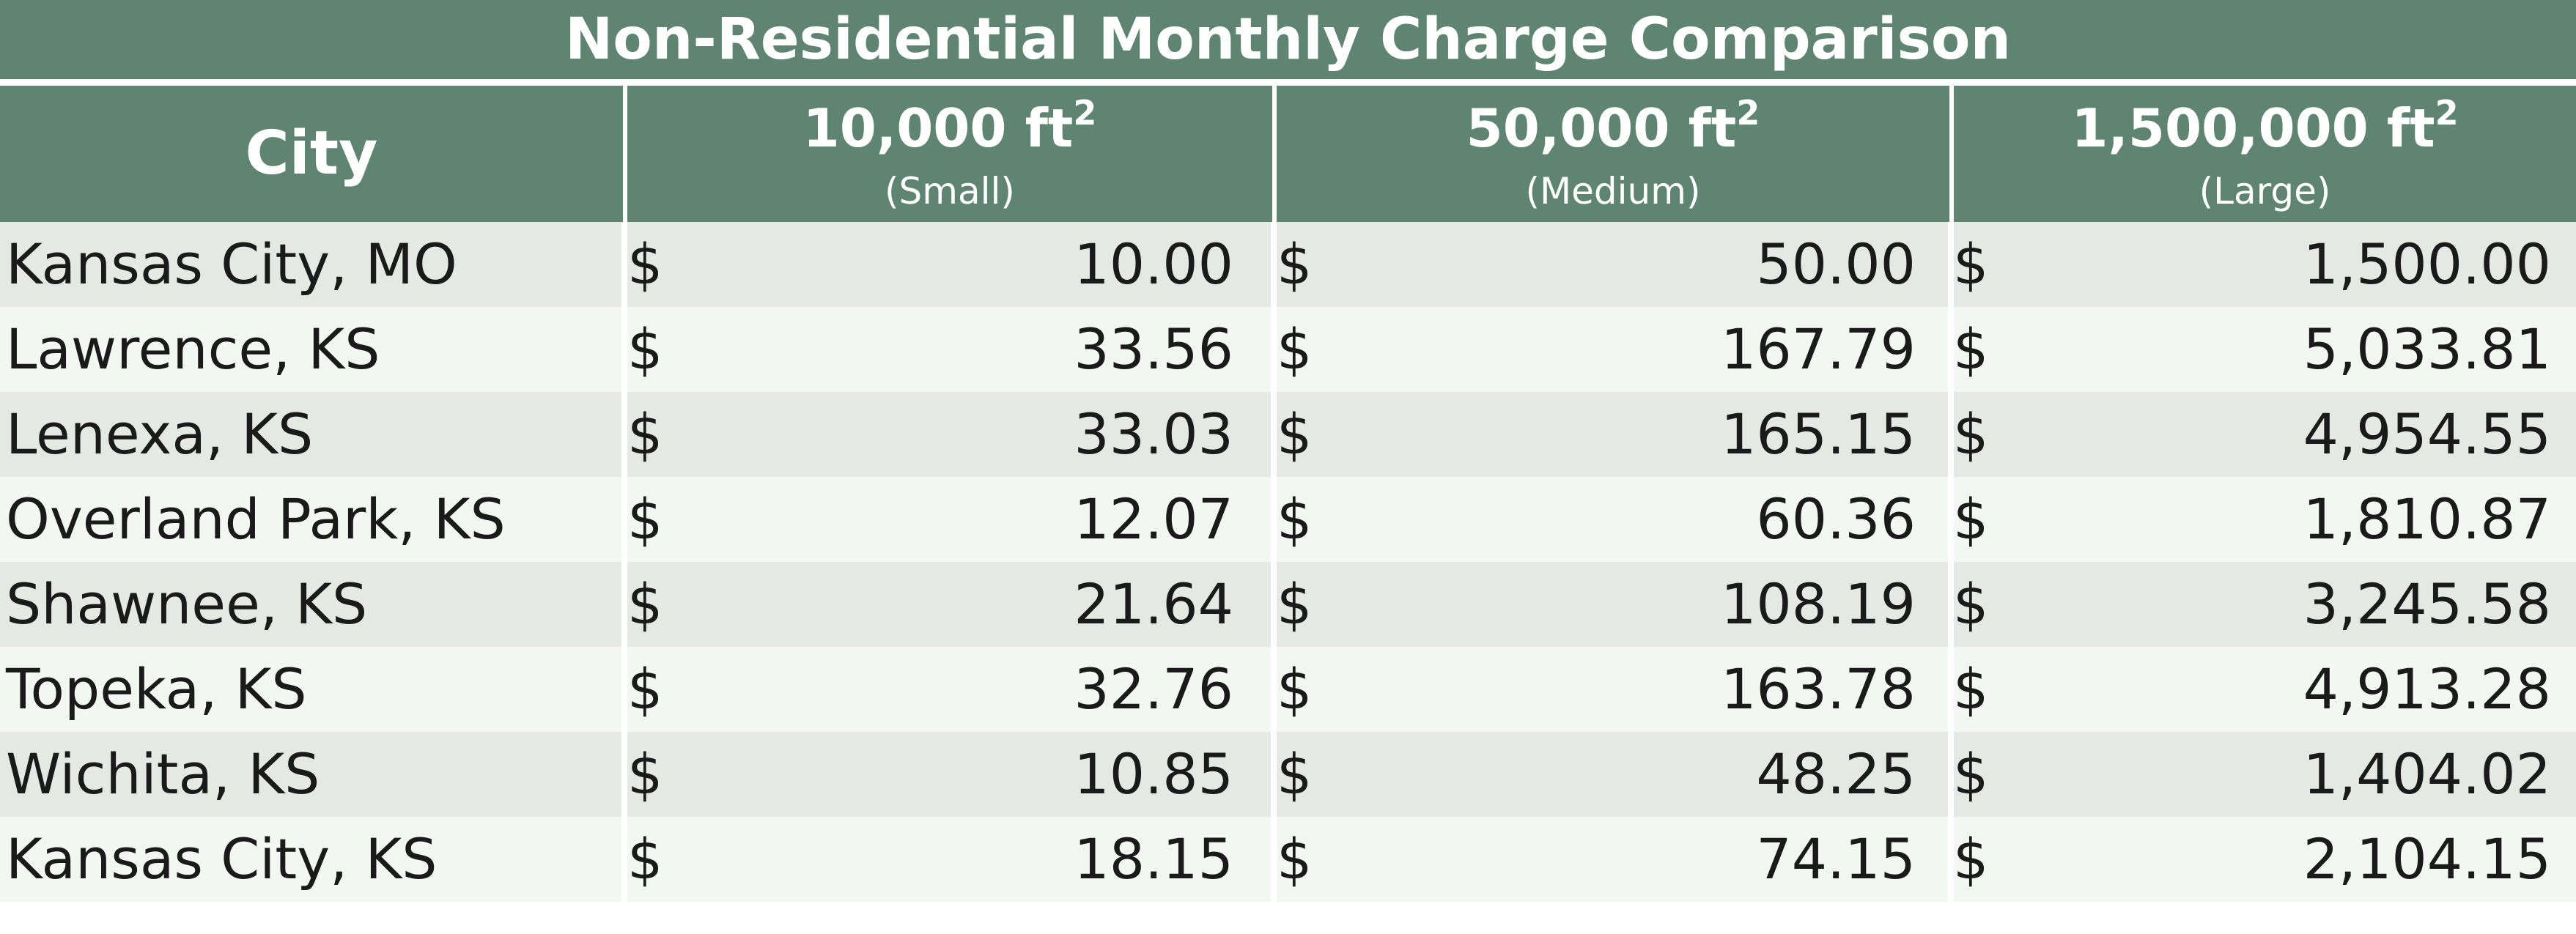 This screenshot has height=934, width=2576. I want to click on large-charge-cell: 4,913.28, so click(2427, 689).